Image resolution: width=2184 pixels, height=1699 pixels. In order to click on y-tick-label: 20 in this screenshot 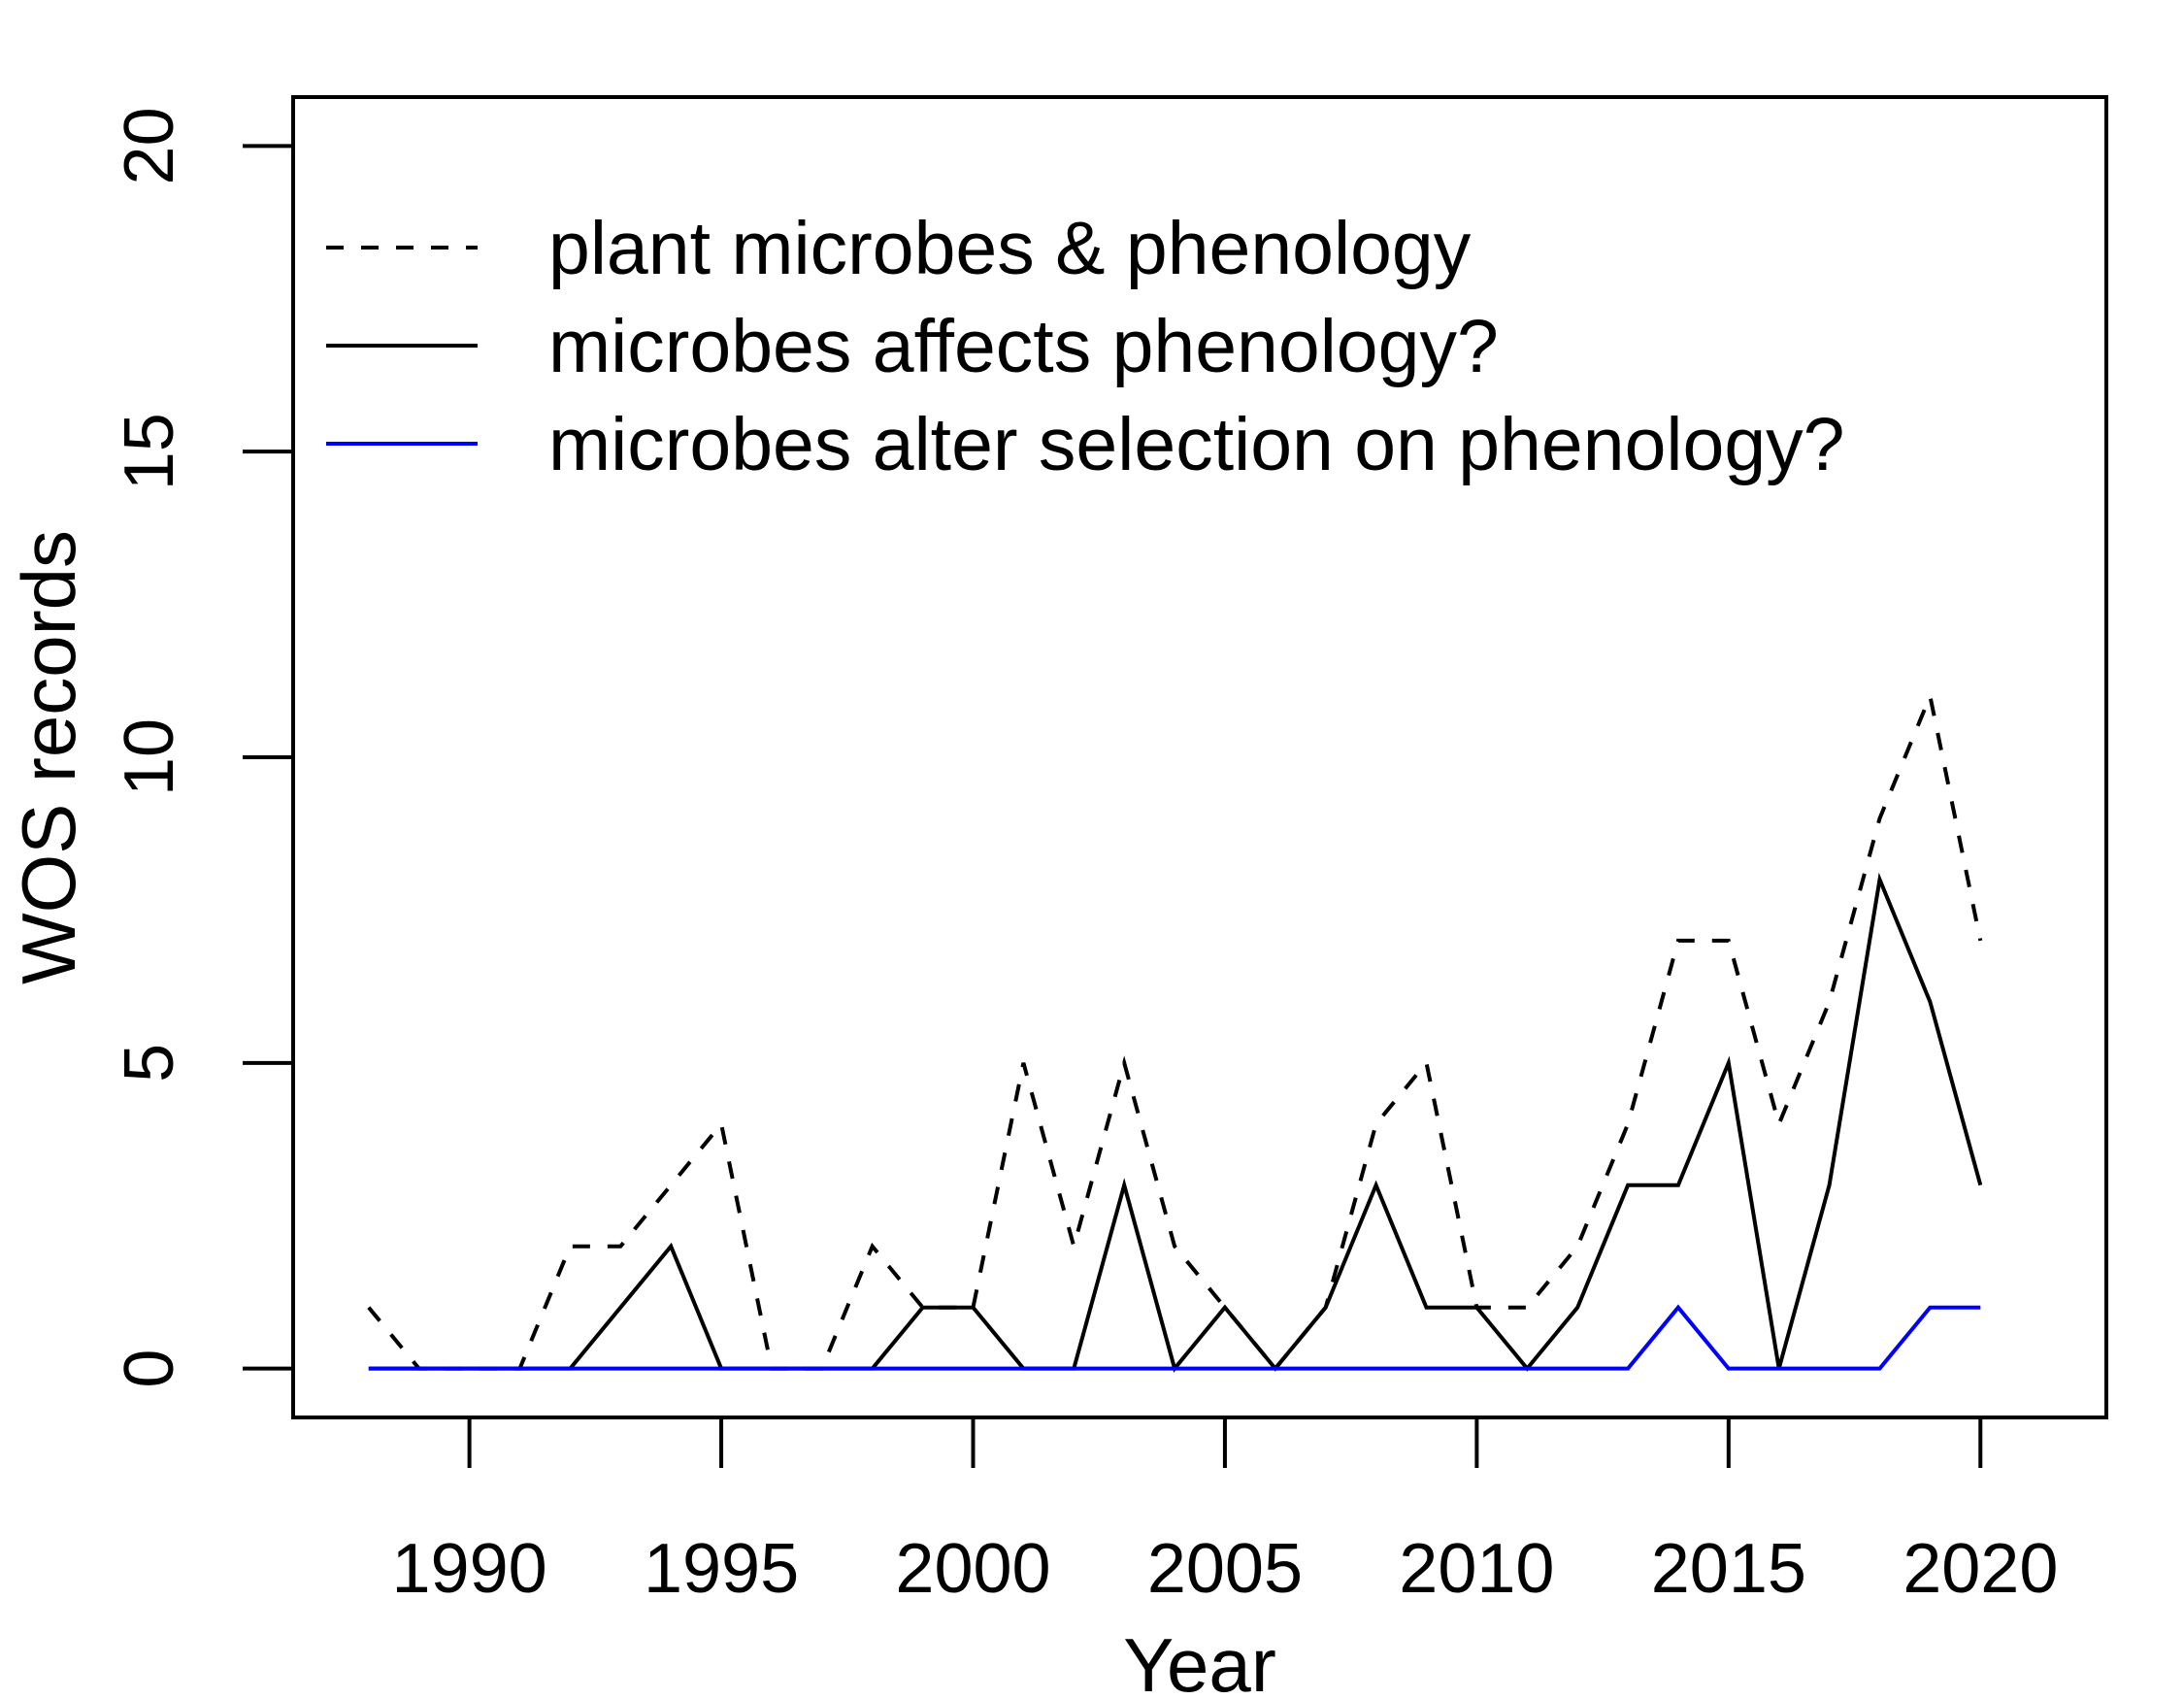, I will do `click(149, 145)`.